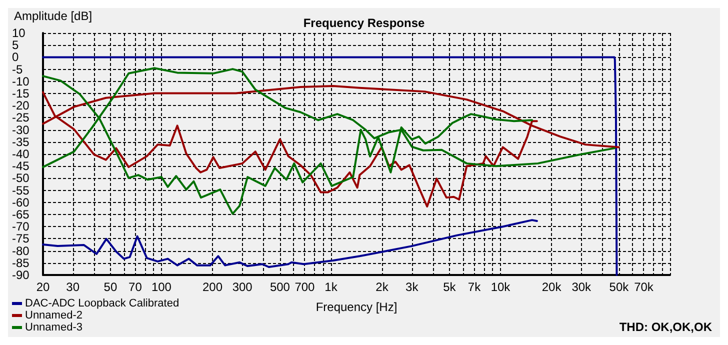 Image resolution: width=728 pixels, height=345 pixels. Describe the element at coordinates (21, 263) in the screenshot. I see `y-tick-label: -85` at that location.